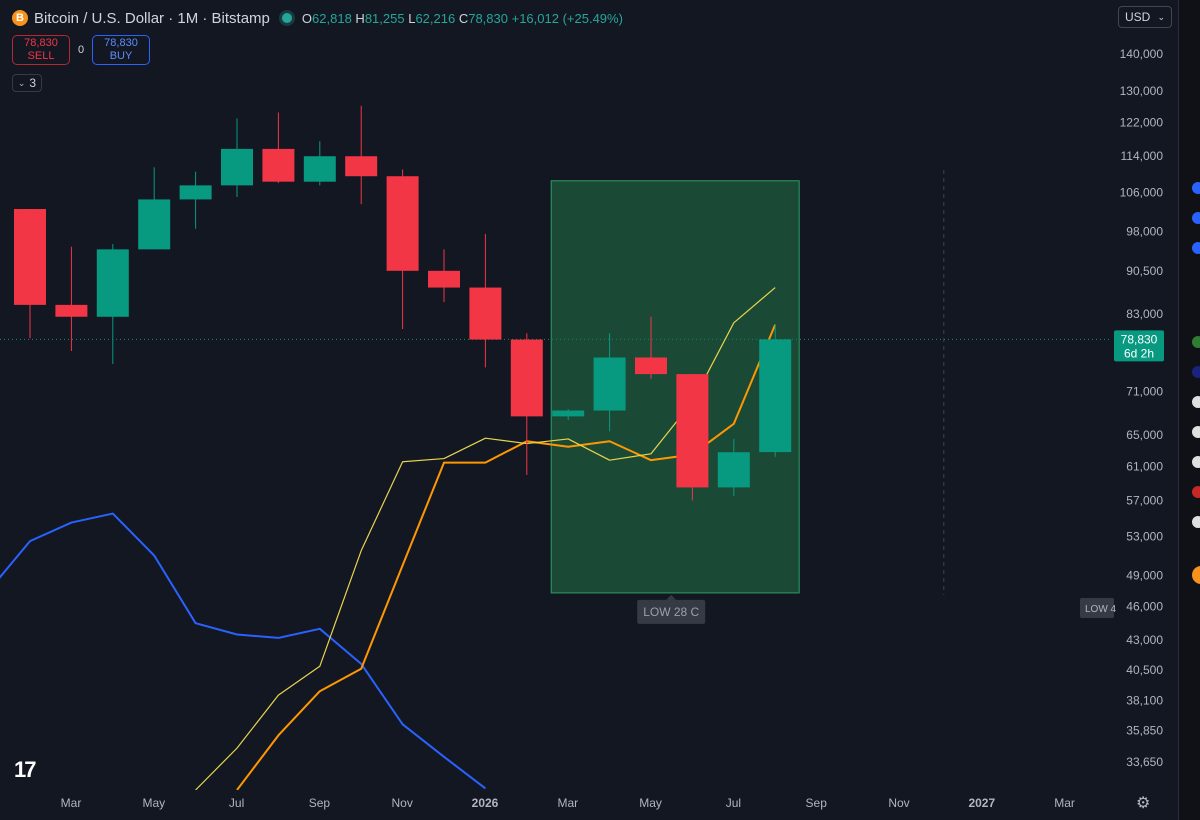  What do you see at coordinates (435, 18) in the screenshot?
I see `low-value: 62,216` at bounding box center [435, 18].